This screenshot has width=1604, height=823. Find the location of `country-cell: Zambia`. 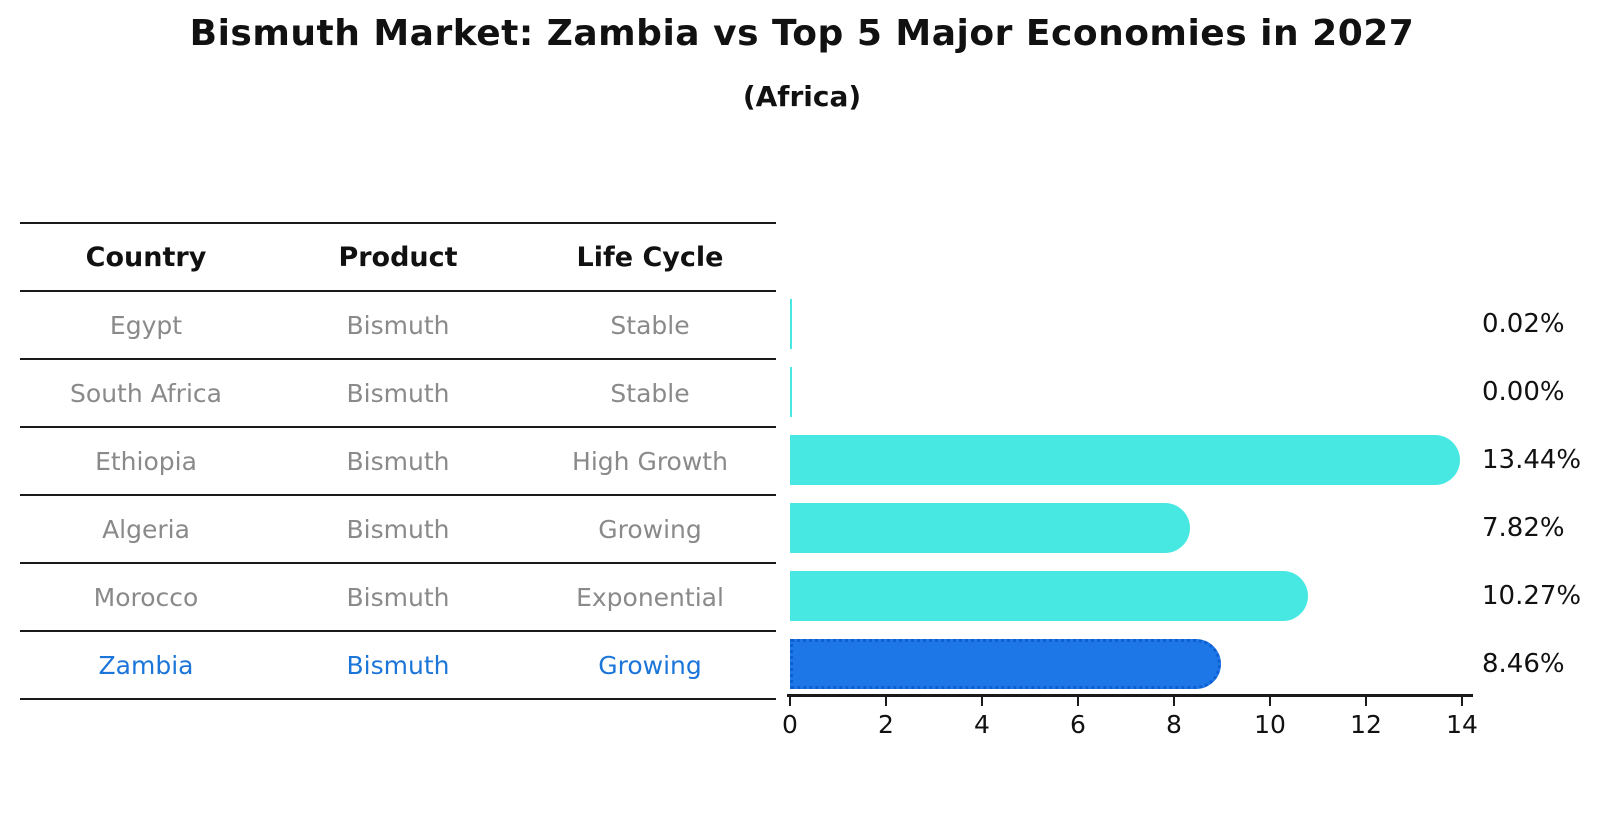

country-cell: Zambia is located at coordinates (146, 665).